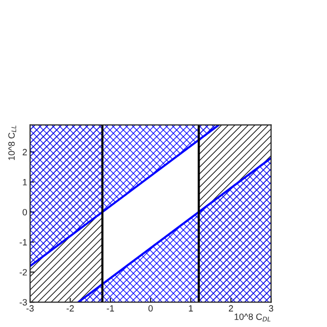 Image resolution: width=327 pixels, height=327 pixels. Describe the element at coordinates (150, 308) in the screenshot. I see `x-tick-label: 0` at that location.